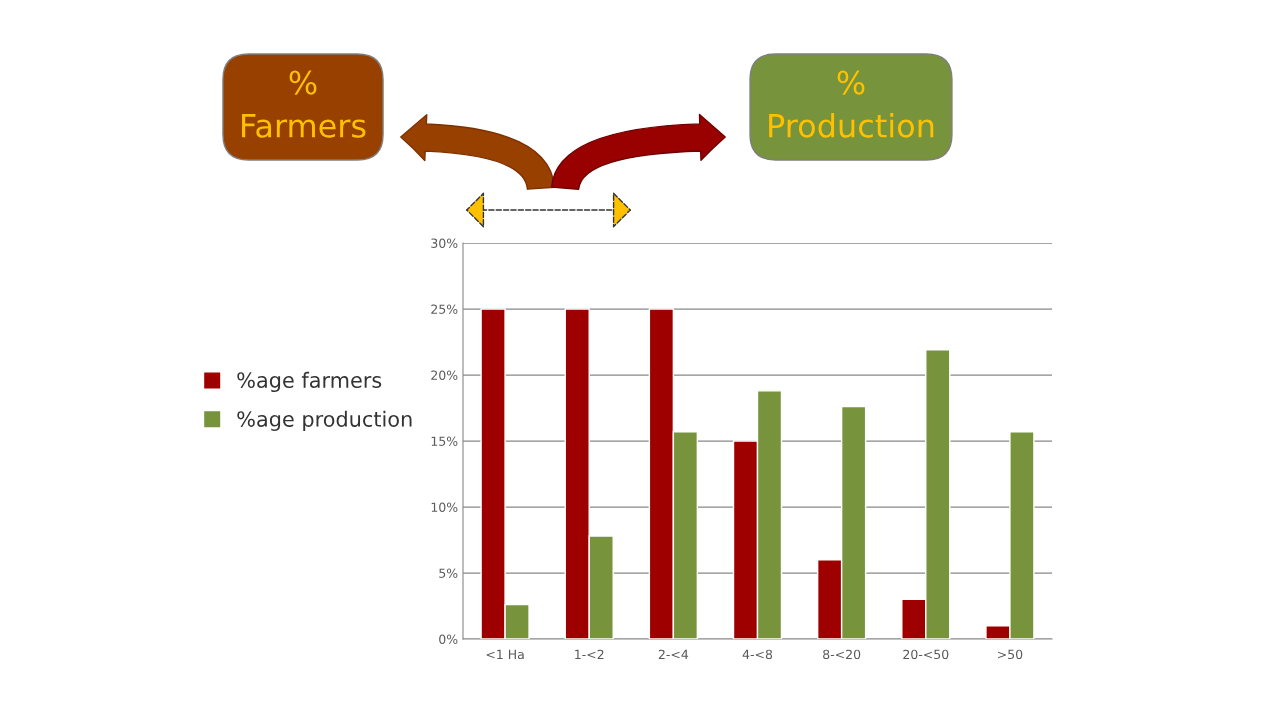 Image resolution: width=1286 pixels, height=719 pixels. What do you see at coordinates (324, 420) in the screenshot?
I see `legend-label: %age production` at bounding box center [324, 420].